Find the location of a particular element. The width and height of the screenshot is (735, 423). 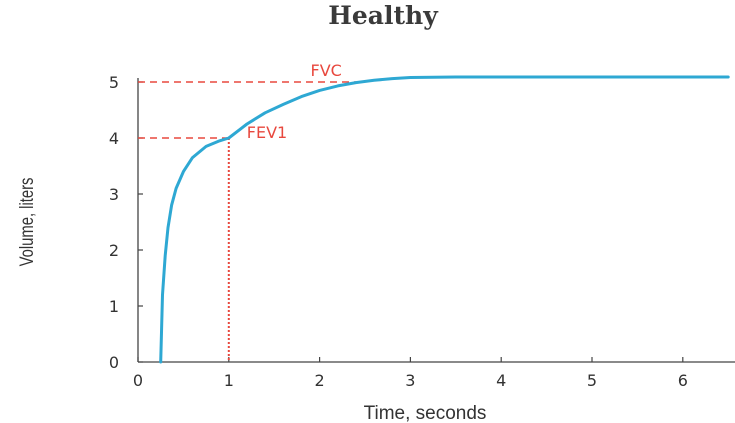

y-tick-label: 5 is located at coordinates (114, 82).